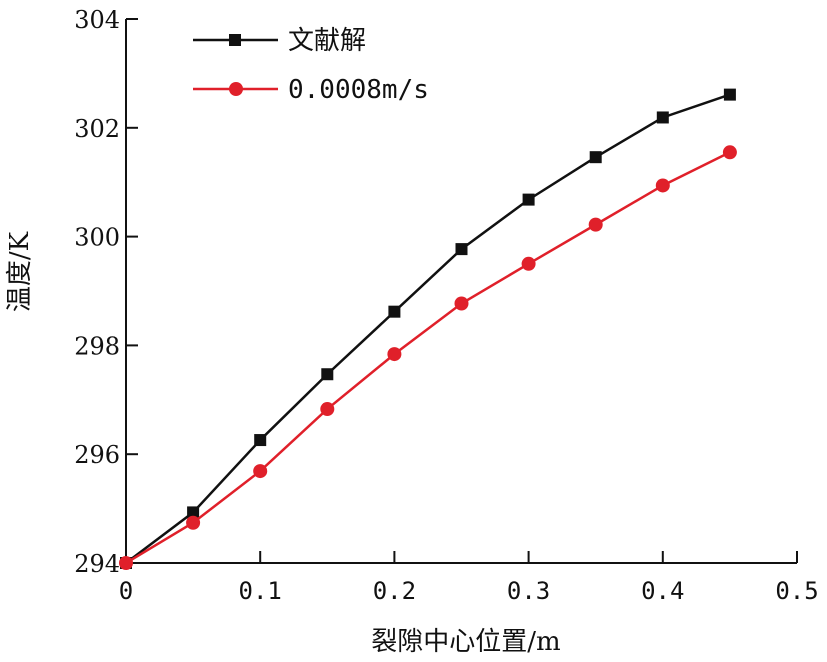 The width and height of the screenshot is (827, 662). I want to click on x-tick-label: 0.3, so click(528, 591).